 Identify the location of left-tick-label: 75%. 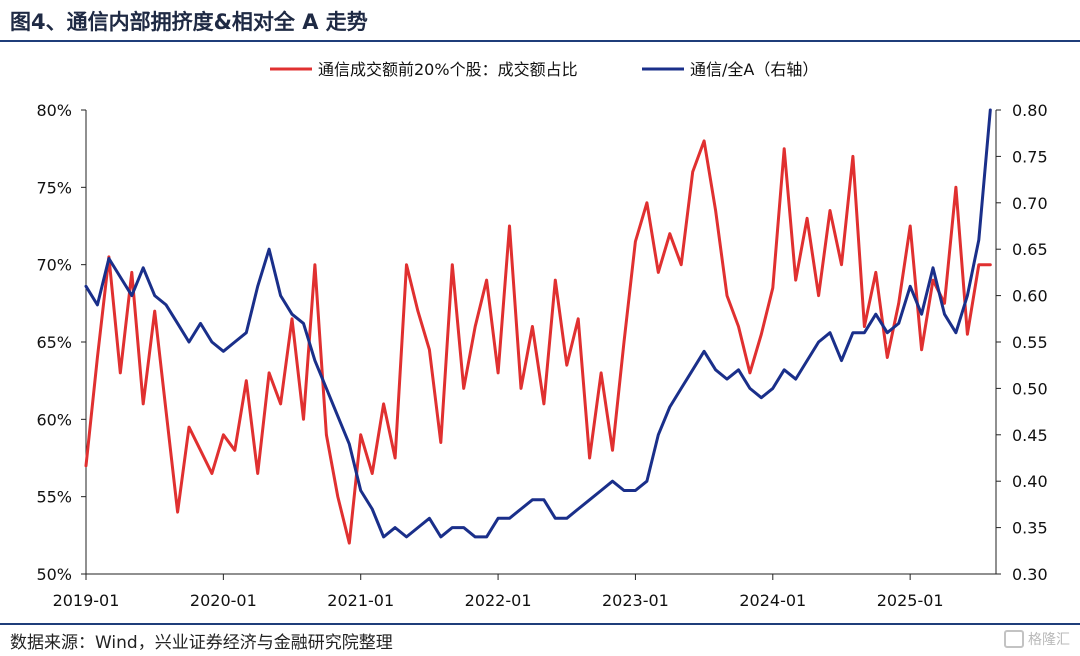
(54, 187).